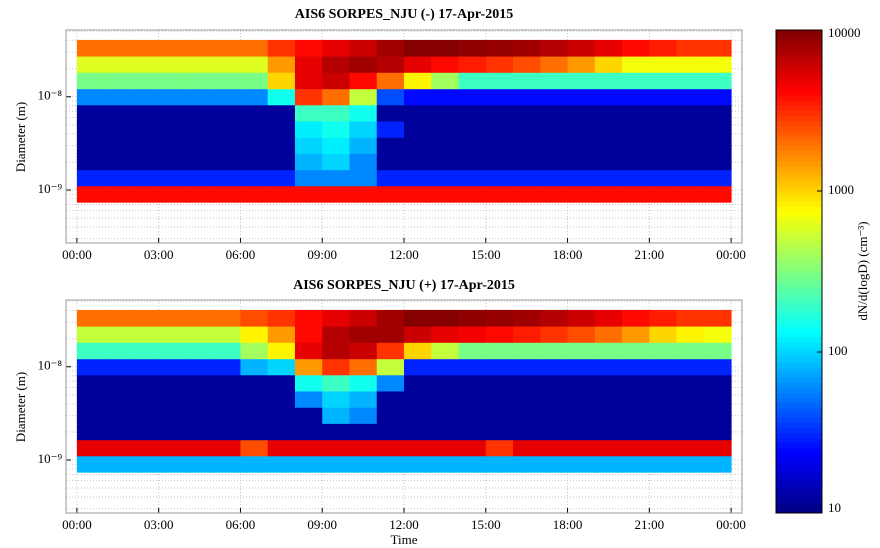 This screenshot has height=548, width=880. I want to click on x-tick-label: 12:00, so click(404, 254).